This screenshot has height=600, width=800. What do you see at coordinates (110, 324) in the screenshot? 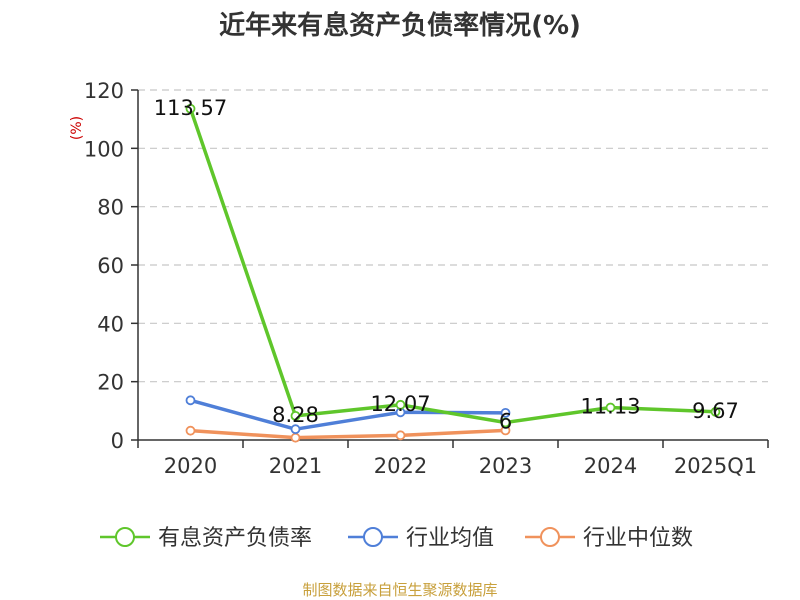
I see `y-tick-label: 40` at bounding box center [110, 324].